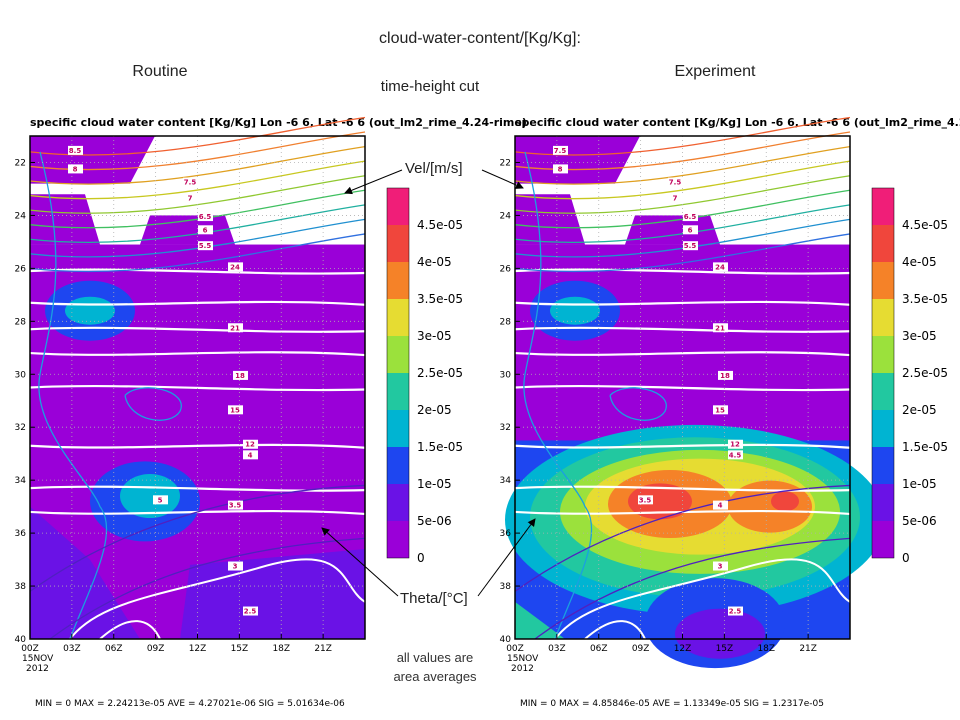  What do you see at coordinates (434, 410) in the screenshot?
I see `colorbar-label: 2e-05` at bounding box center [434, 410].